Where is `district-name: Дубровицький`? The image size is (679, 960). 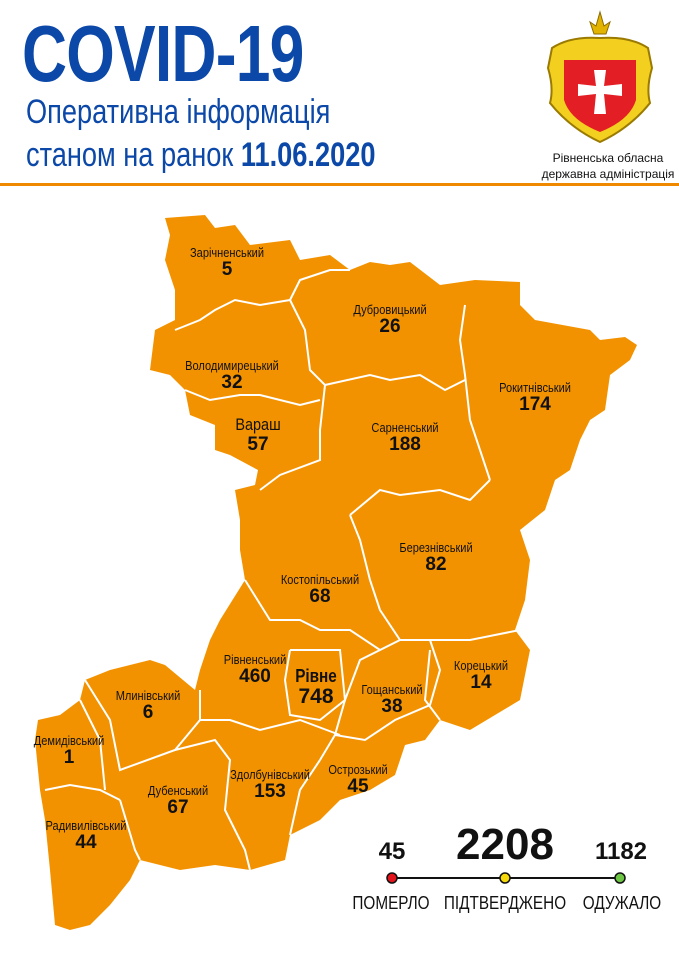
district-name: Дубровицький is located at coordinates (390, 309).